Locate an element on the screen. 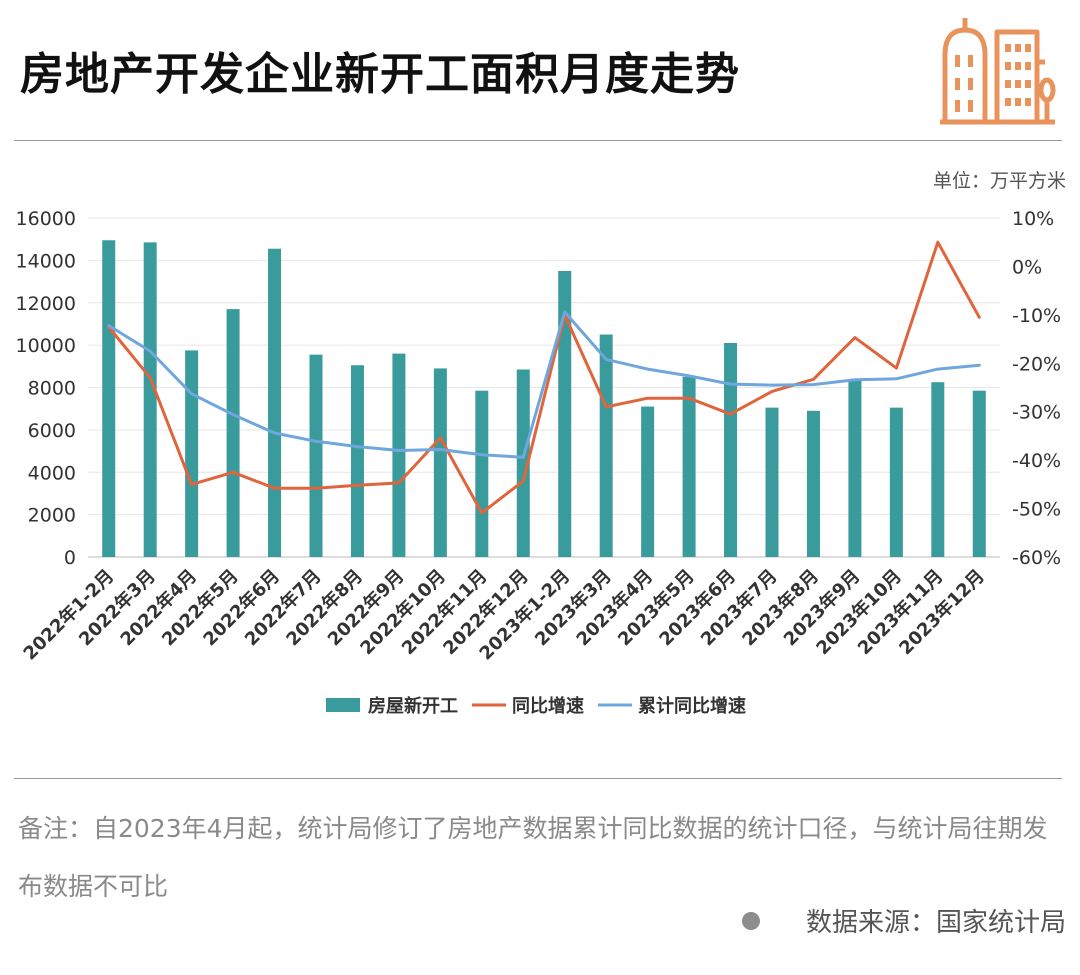 Image resolution: width=1080 pixels, height=975 pixels. unit-label: 单位：万平方米 is located at coordinates (999, 181).